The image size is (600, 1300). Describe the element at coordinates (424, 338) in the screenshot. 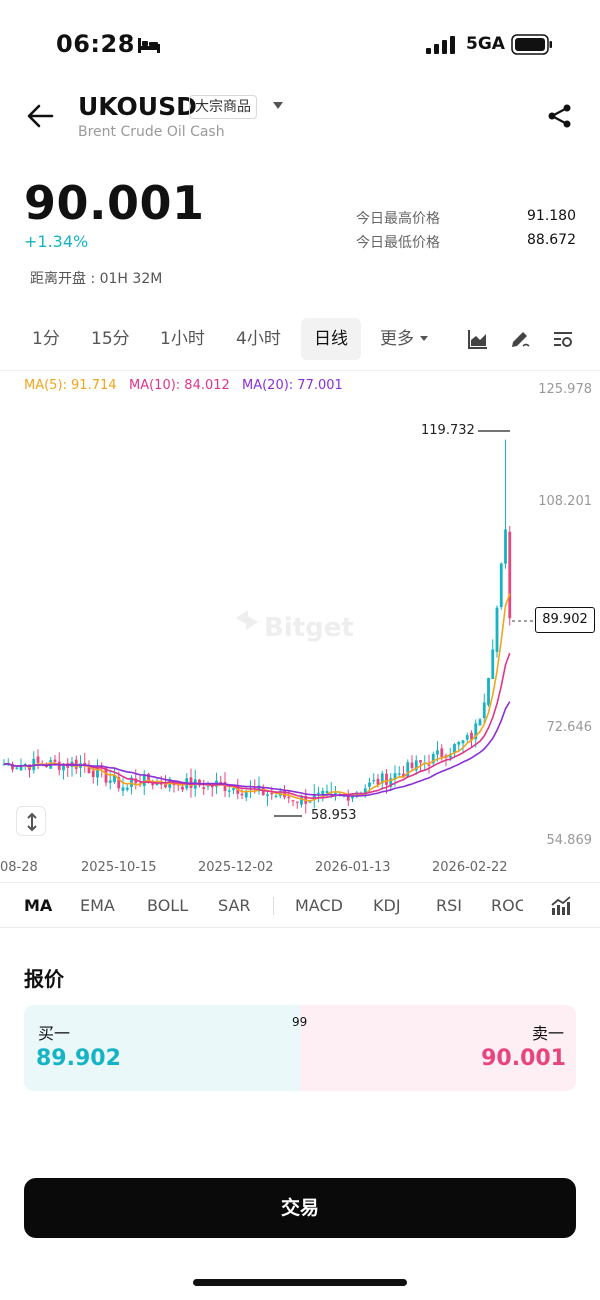

I see `more-caret-icon` at that location.